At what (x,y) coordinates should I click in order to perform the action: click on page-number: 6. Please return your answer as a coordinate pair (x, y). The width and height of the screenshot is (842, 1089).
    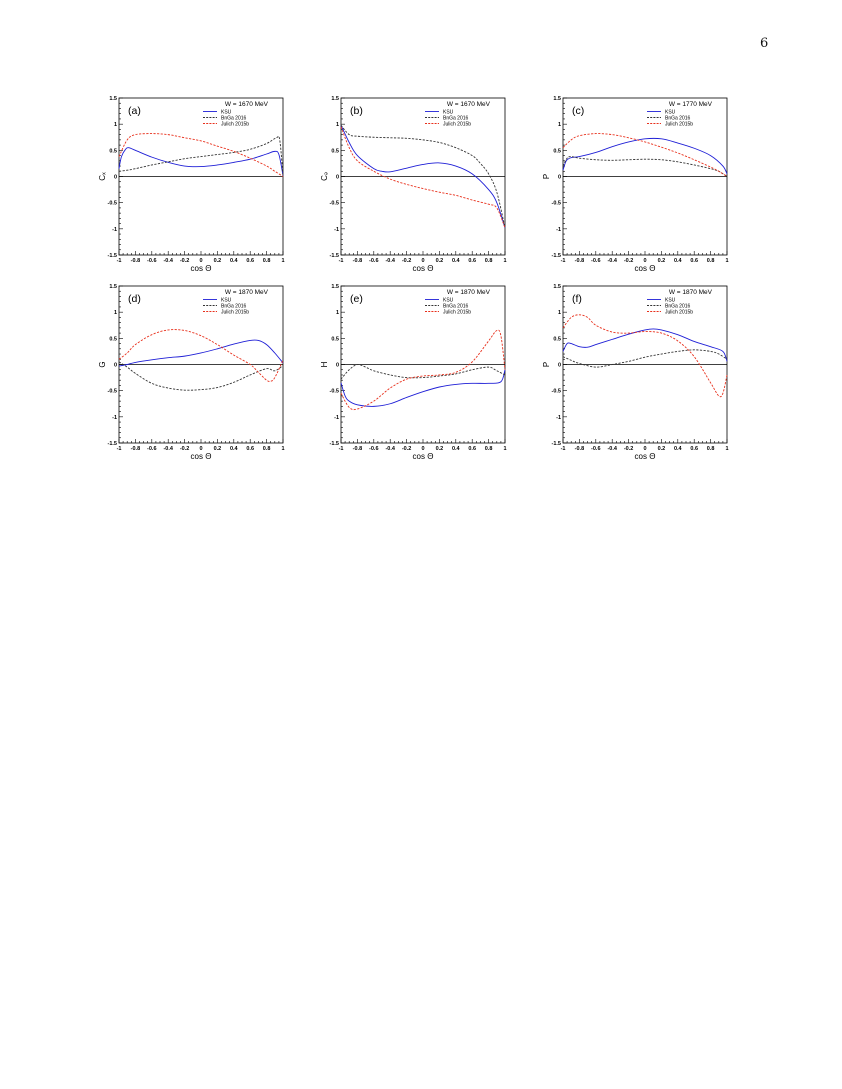
    Looking at the image, I should click on (764, 43).